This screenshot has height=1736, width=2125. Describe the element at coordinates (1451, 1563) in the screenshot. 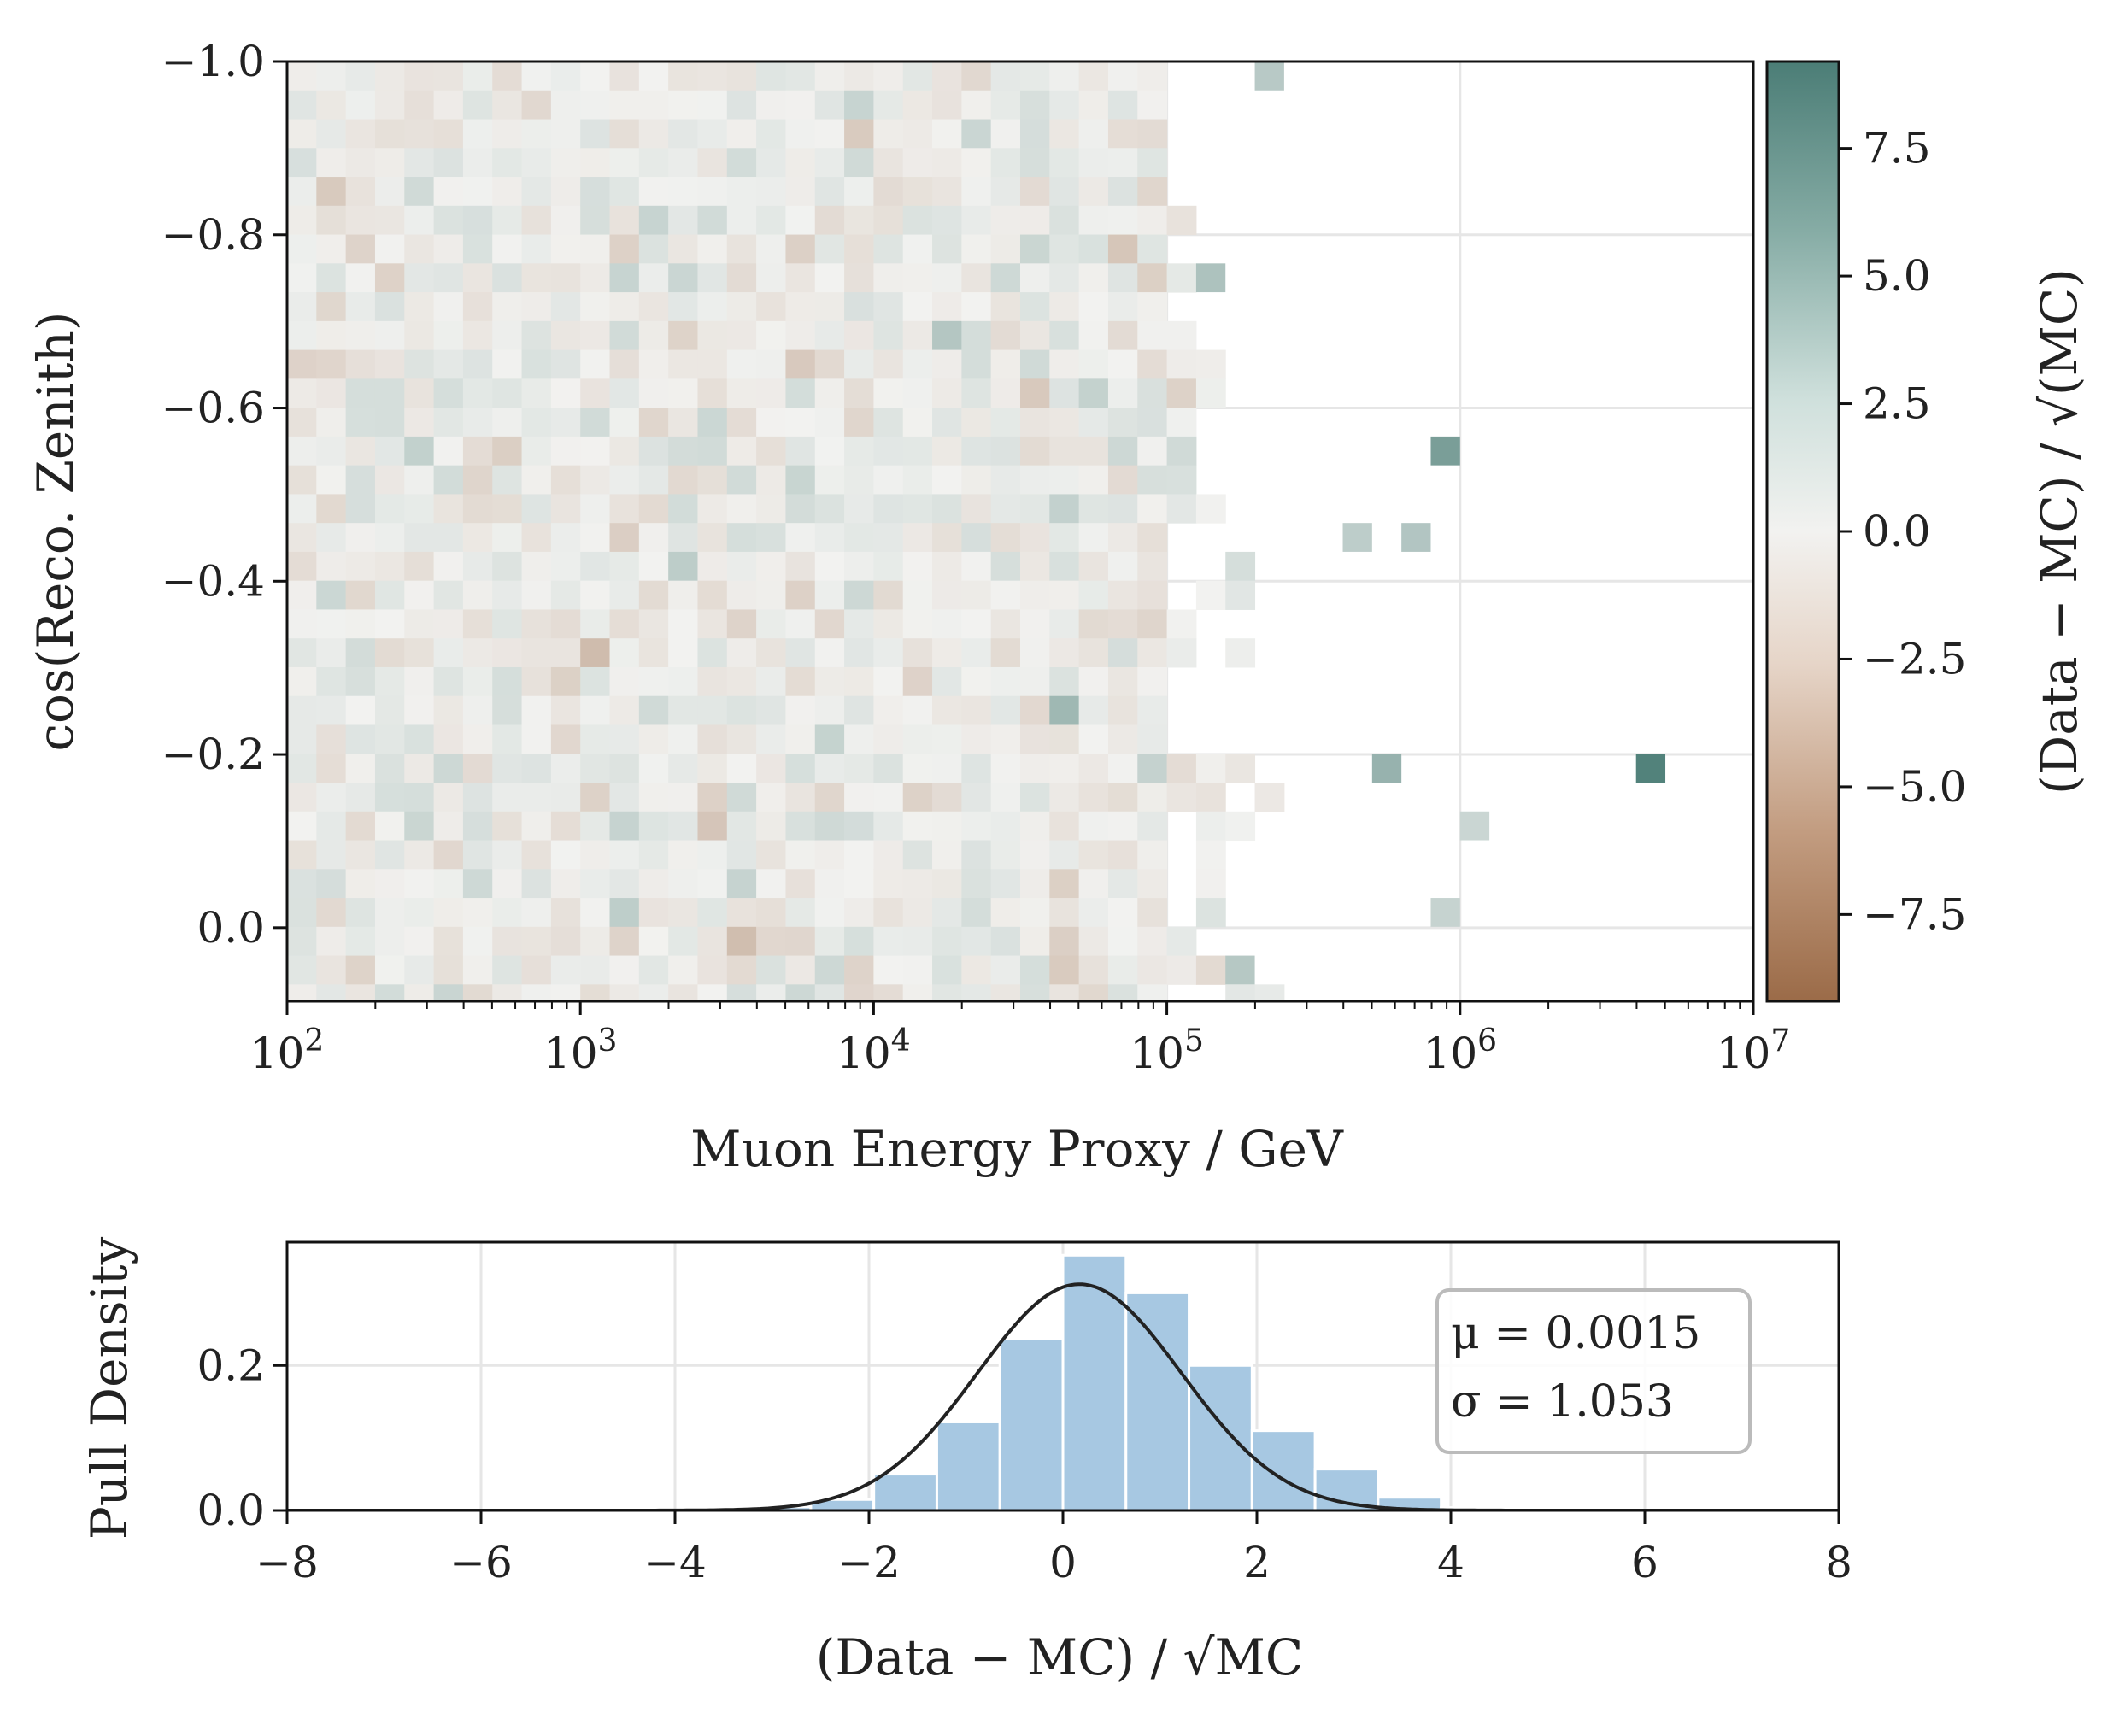

I see `histogram-x-tick-label: 4` at that location.